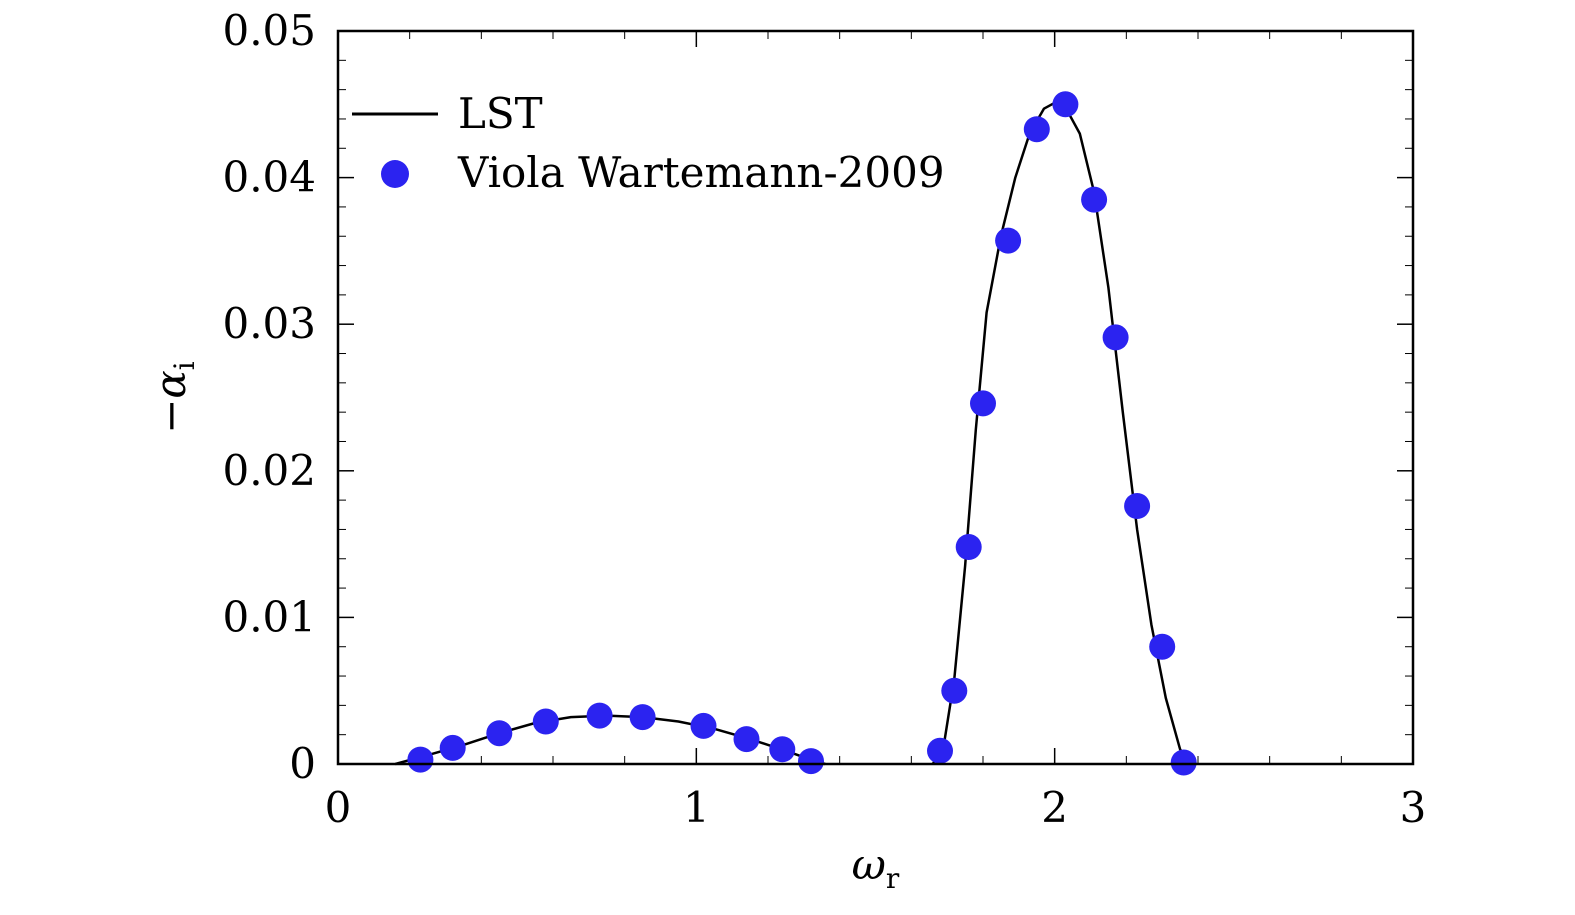 The height and width of the screenshot is (915, 1575). I want to click on x-axis-title-symbol: ω, so click(869, 864).